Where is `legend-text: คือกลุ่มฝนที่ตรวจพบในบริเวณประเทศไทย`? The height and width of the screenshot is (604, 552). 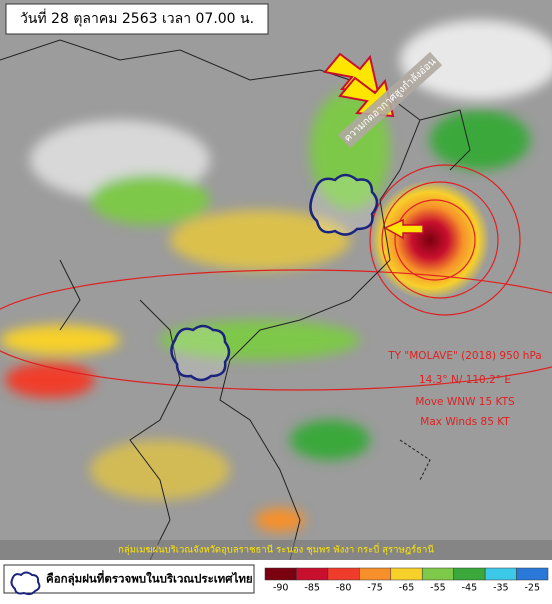 legend-text: คือกลุ่มฝนที่ตรวจพบในบริเวณประเทศไทย is located at coordinates (149, 578).